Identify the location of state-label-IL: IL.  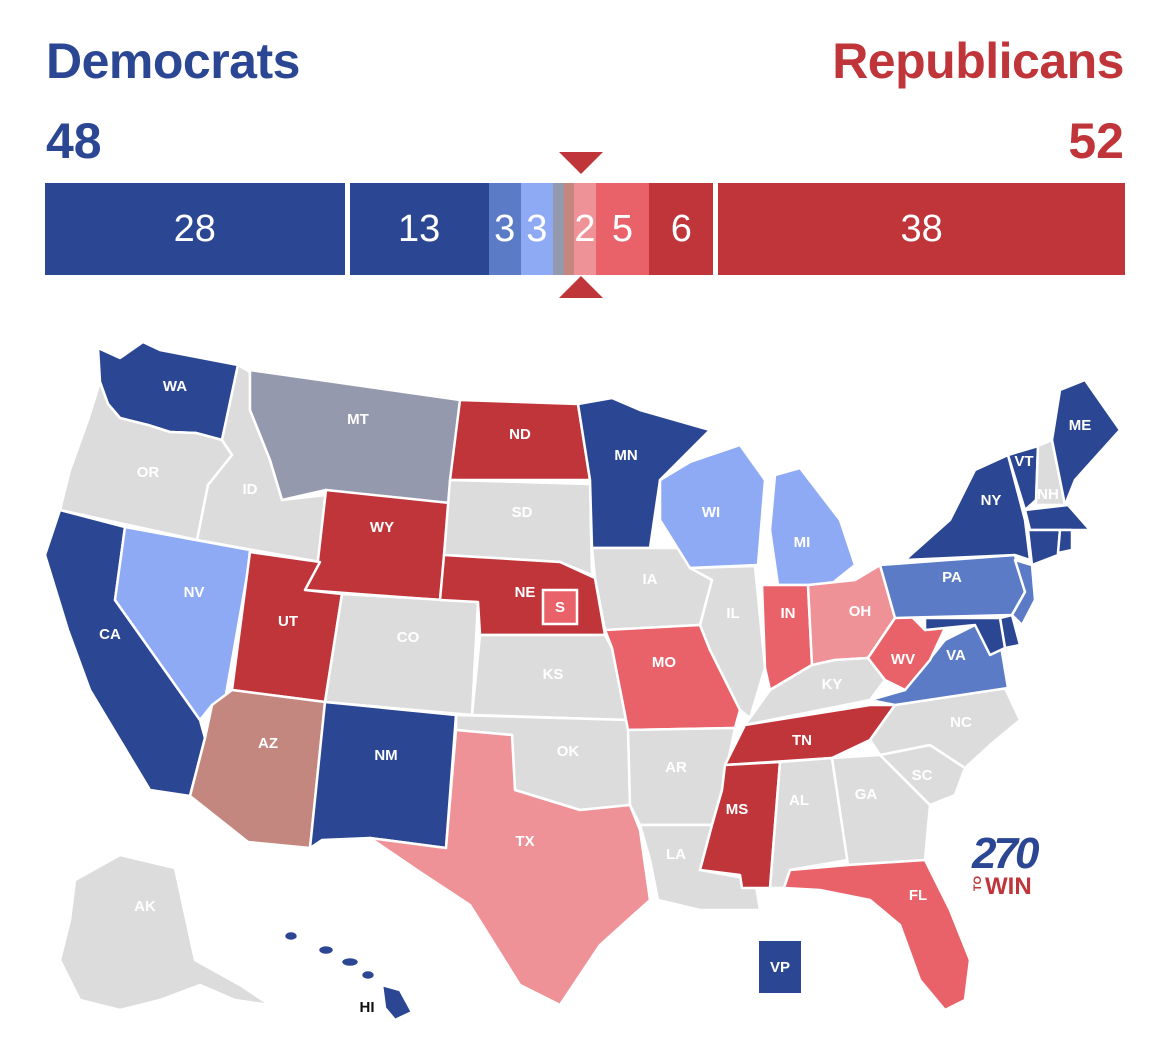
(732, 613).